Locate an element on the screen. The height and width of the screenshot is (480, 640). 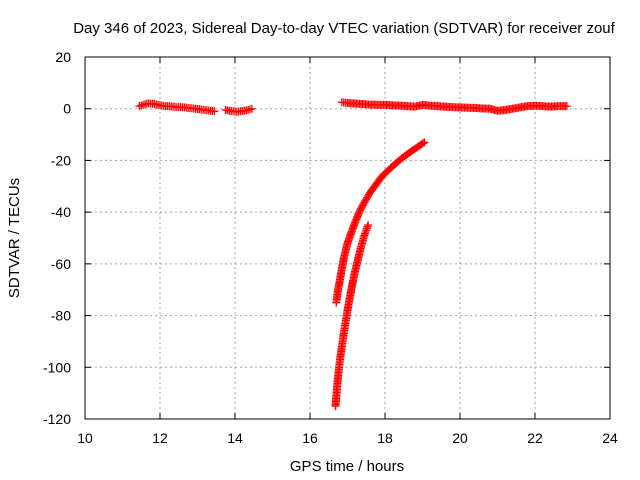
x-tick-label: 18 is located at coordinates (385, 438).